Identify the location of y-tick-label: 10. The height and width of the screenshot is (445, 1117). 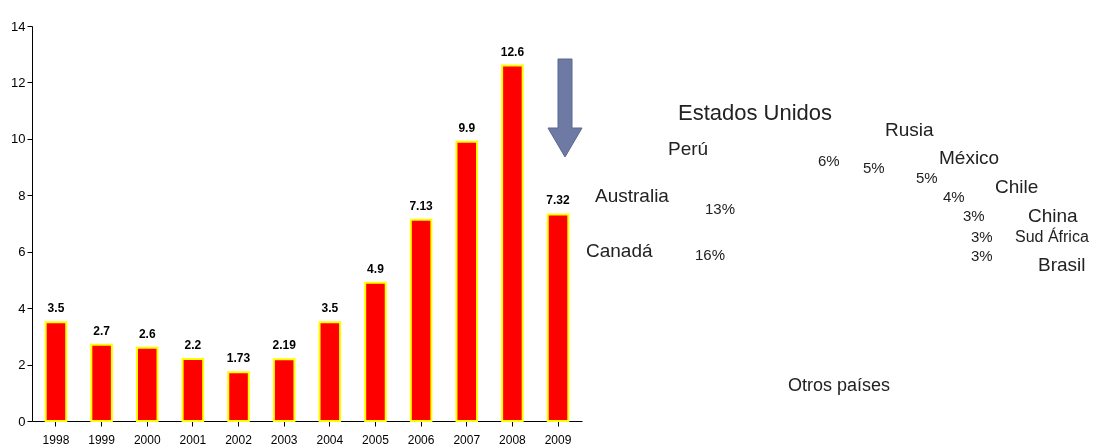
(18, 139).